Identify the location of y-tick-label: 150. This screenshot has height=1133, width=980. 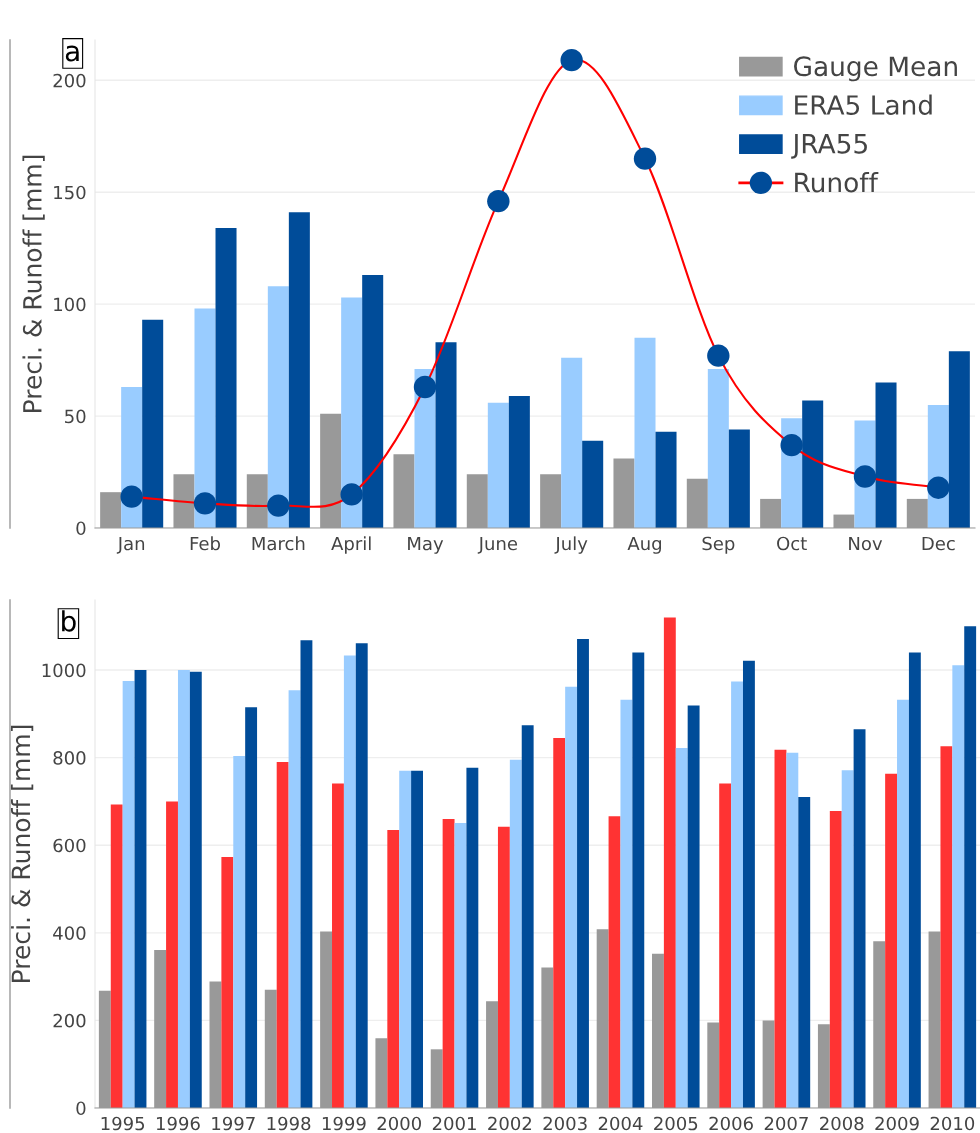
(70, 192).